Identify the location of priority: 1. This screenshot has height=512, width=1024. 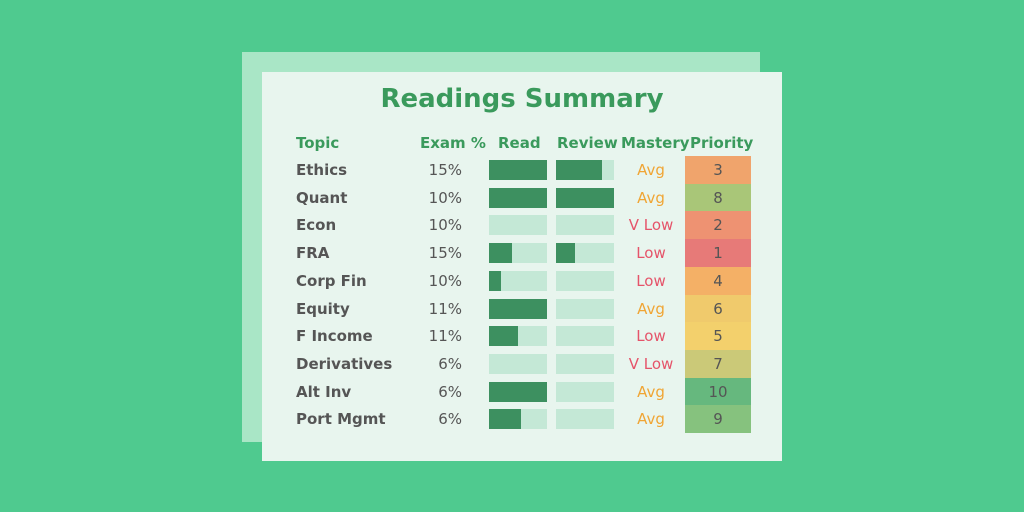
(718, 253).